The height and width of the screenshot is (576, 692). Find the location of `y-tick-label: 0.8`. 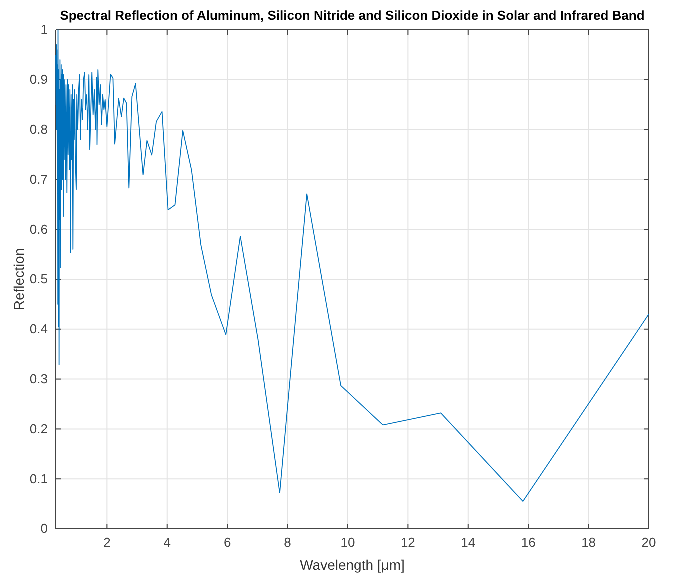

y-tick-label: 0.8 is located at coordinates (39, 129).